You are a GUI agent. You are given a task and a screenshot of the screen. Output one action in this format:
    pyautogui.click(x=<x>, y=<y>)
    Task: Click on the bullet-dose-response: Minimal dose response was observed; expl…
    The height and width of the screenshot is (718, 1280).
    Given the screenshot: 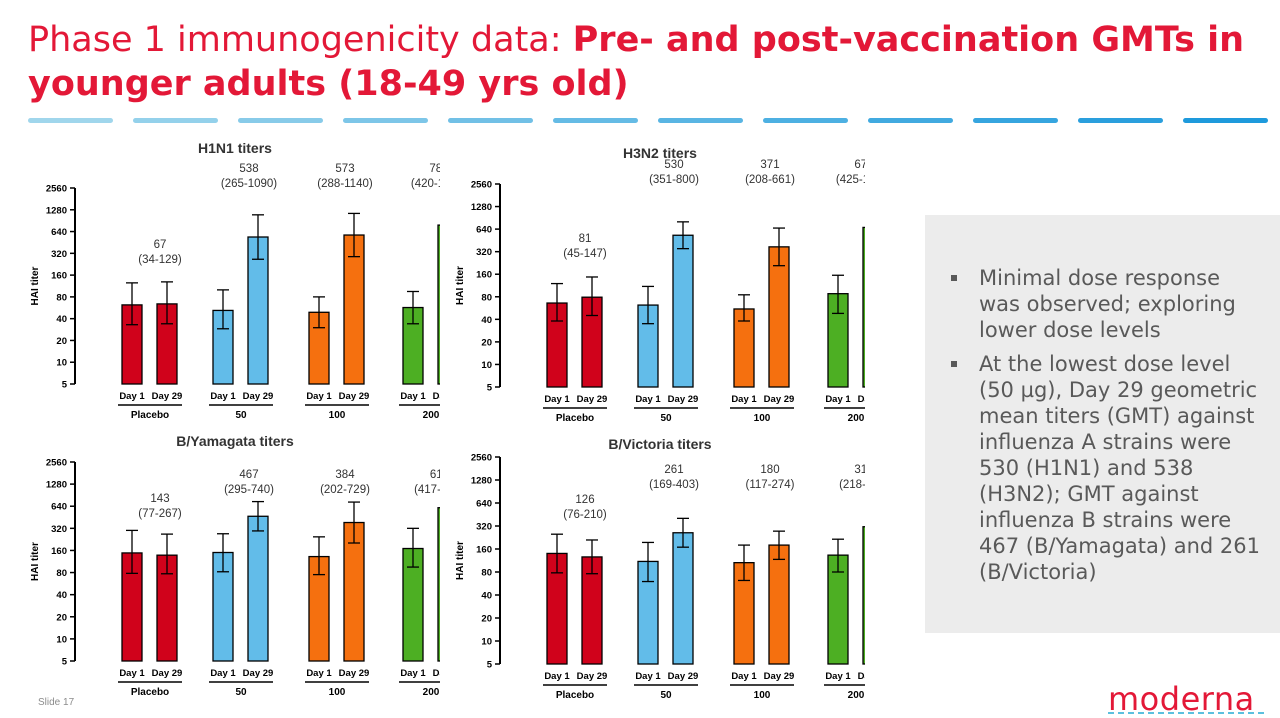 What is the action you would take?
    pyautogui.click(x=1105, y=304)
    